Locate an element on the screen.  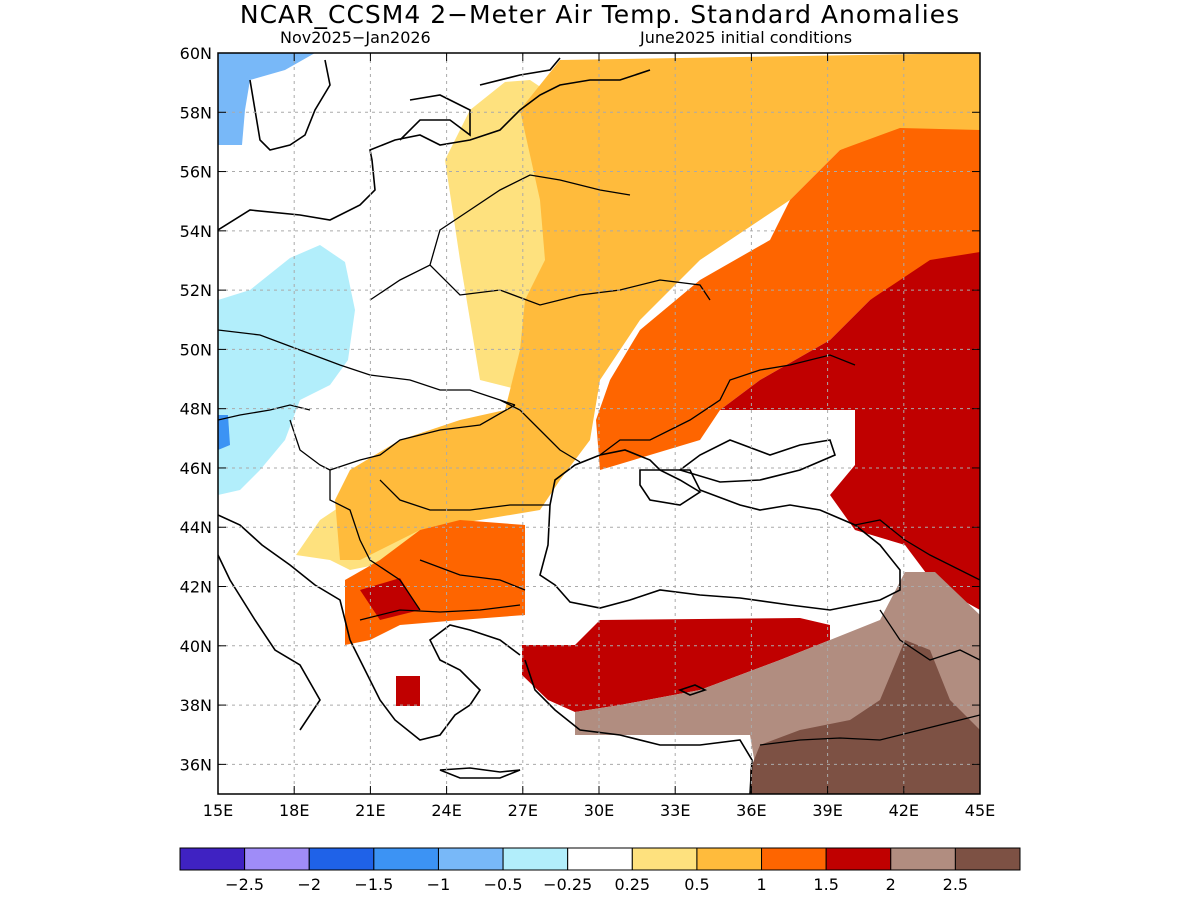
azov-coast is located at coordinates (757, 461).